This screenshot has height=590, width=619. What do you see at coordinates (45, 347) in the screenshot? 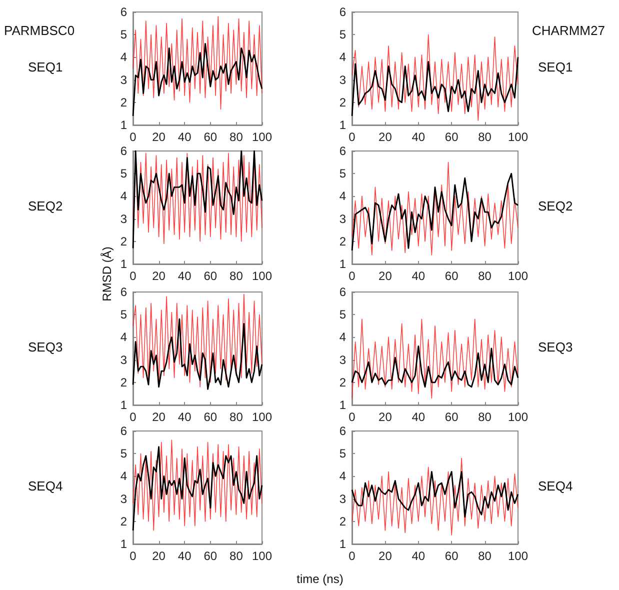
I see `text: SEQ3` at bounding box center [45, 347].